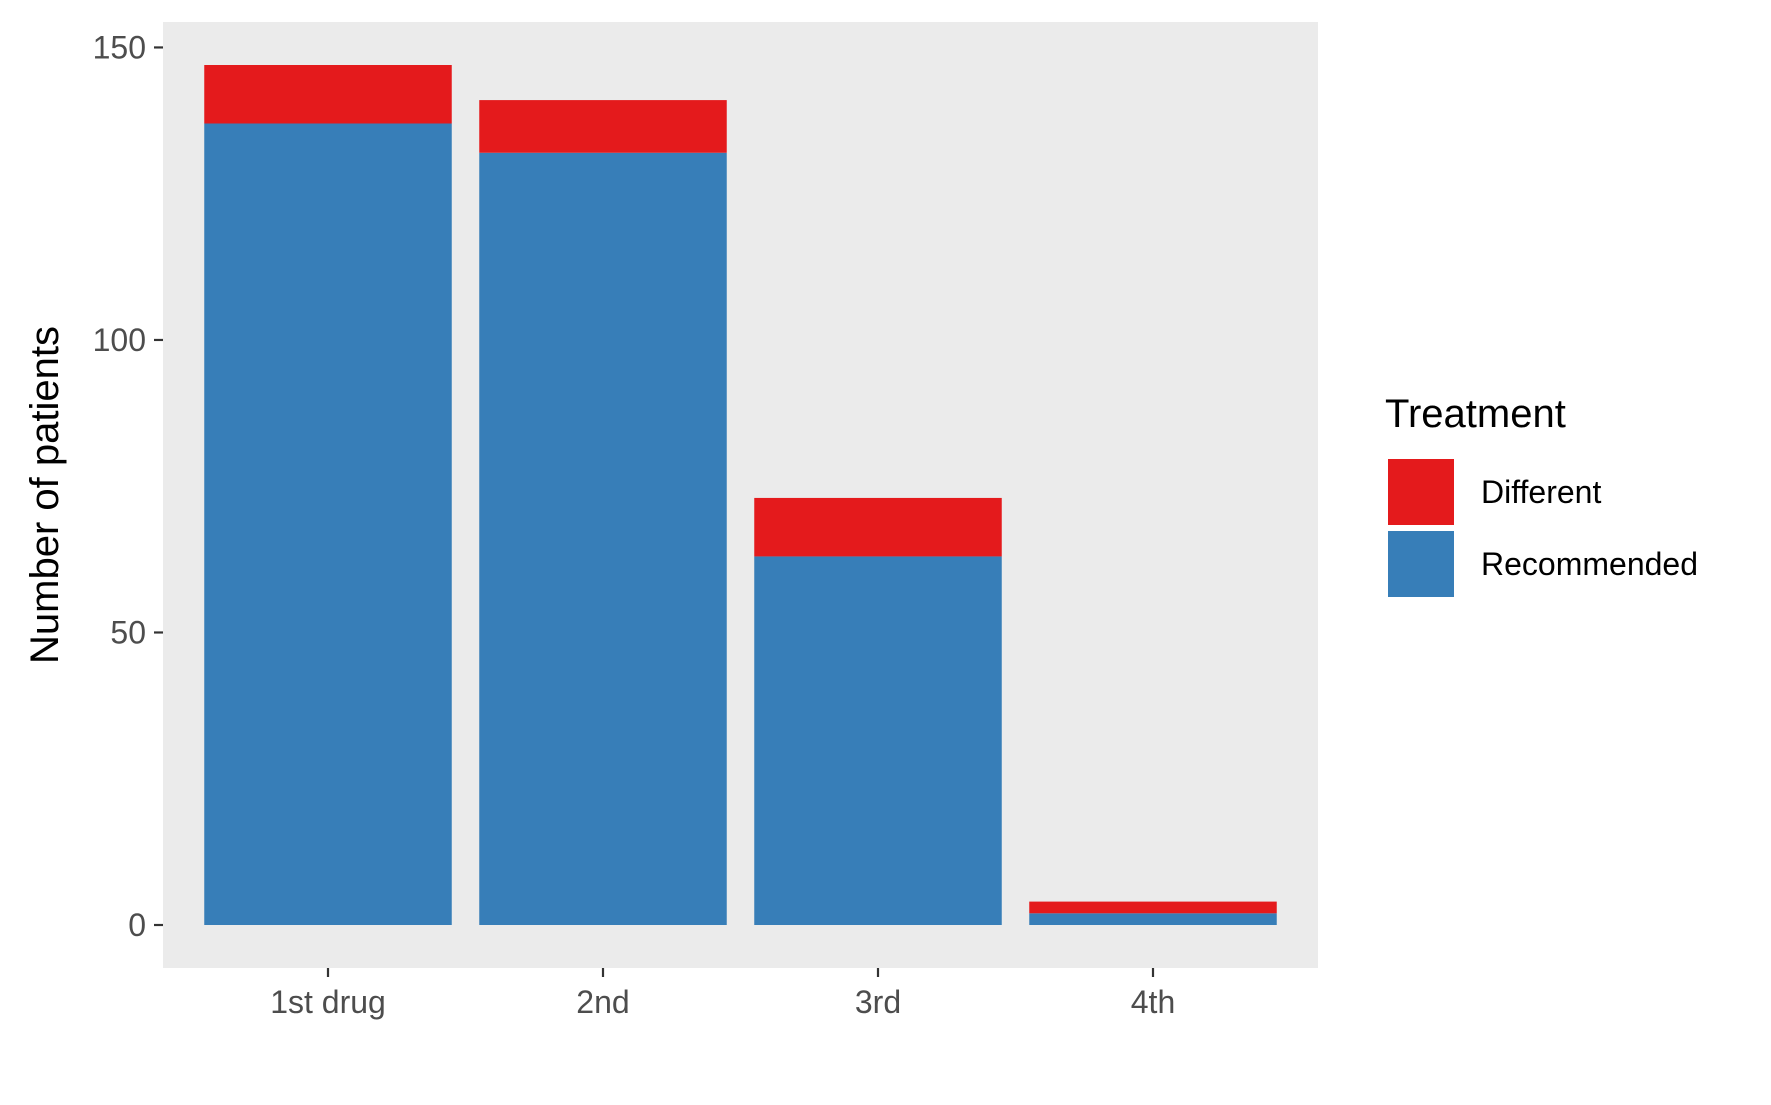 Image resolution: width=1771 pixels, height=1105 pixels. What do you see at coordinates (119, 47) in the screenshot?
I see `y-tick-label: 150` at bounding box center [119, 47].